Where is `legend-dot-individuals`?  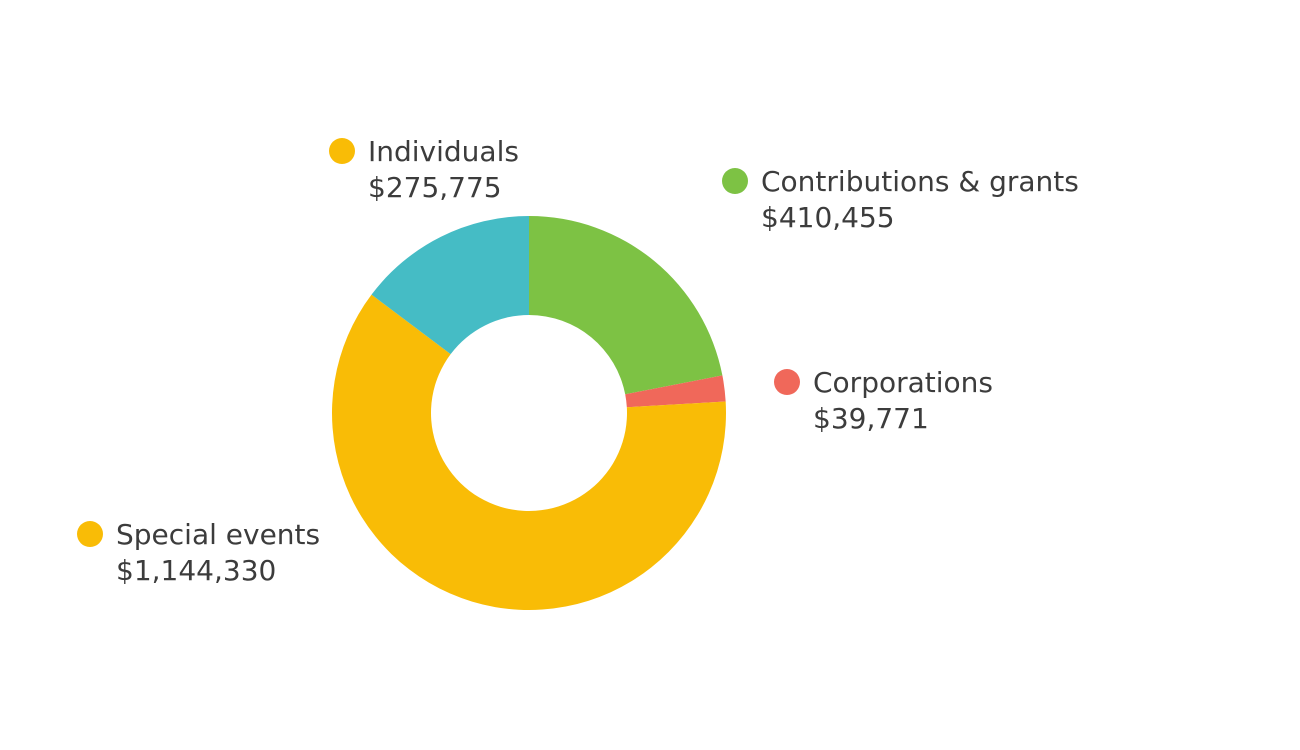
legend-dot-individuals is located at coordinates (342, 151).